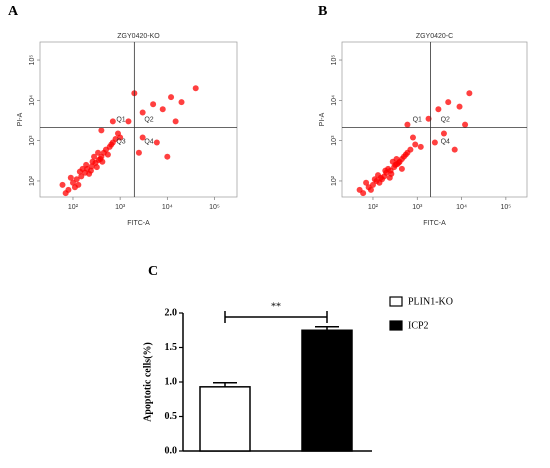 The image size is (550, 468). Describe the element at coordinates (171, 381) in the screenshot. I see `y-tick-label: 1.0` at that location.